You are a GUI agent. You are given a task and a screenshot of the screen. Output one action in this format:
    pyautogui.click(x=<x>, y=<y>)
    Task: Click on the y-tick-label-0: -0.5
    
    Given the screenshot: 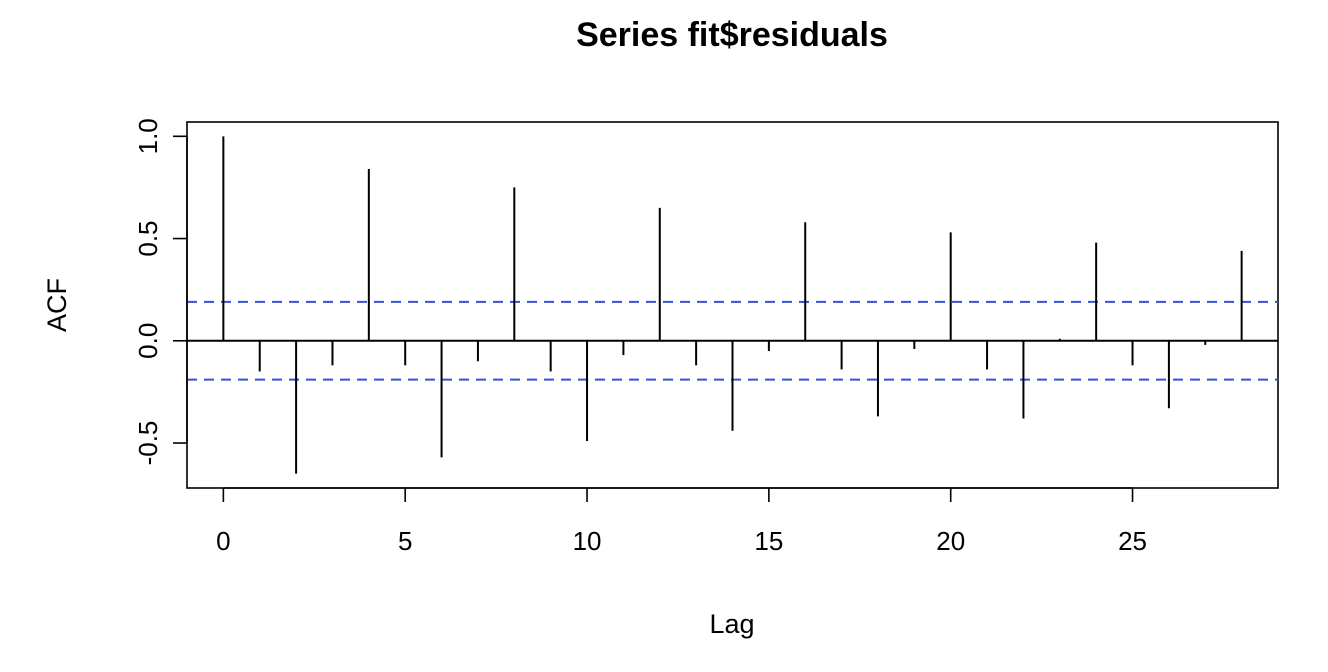 What is the action you would take?
    pyautogui.click(x=148, y=443)
    